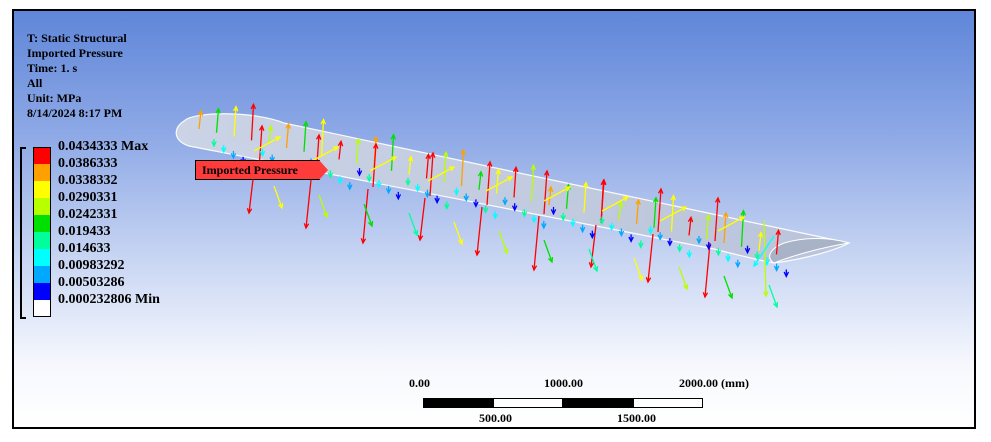 The height and width of the screenshot is (442, 991). What do you see at coordinates (809, 251) in the screenshot?
I see `wing-tip` at bounding box center [809, 251].